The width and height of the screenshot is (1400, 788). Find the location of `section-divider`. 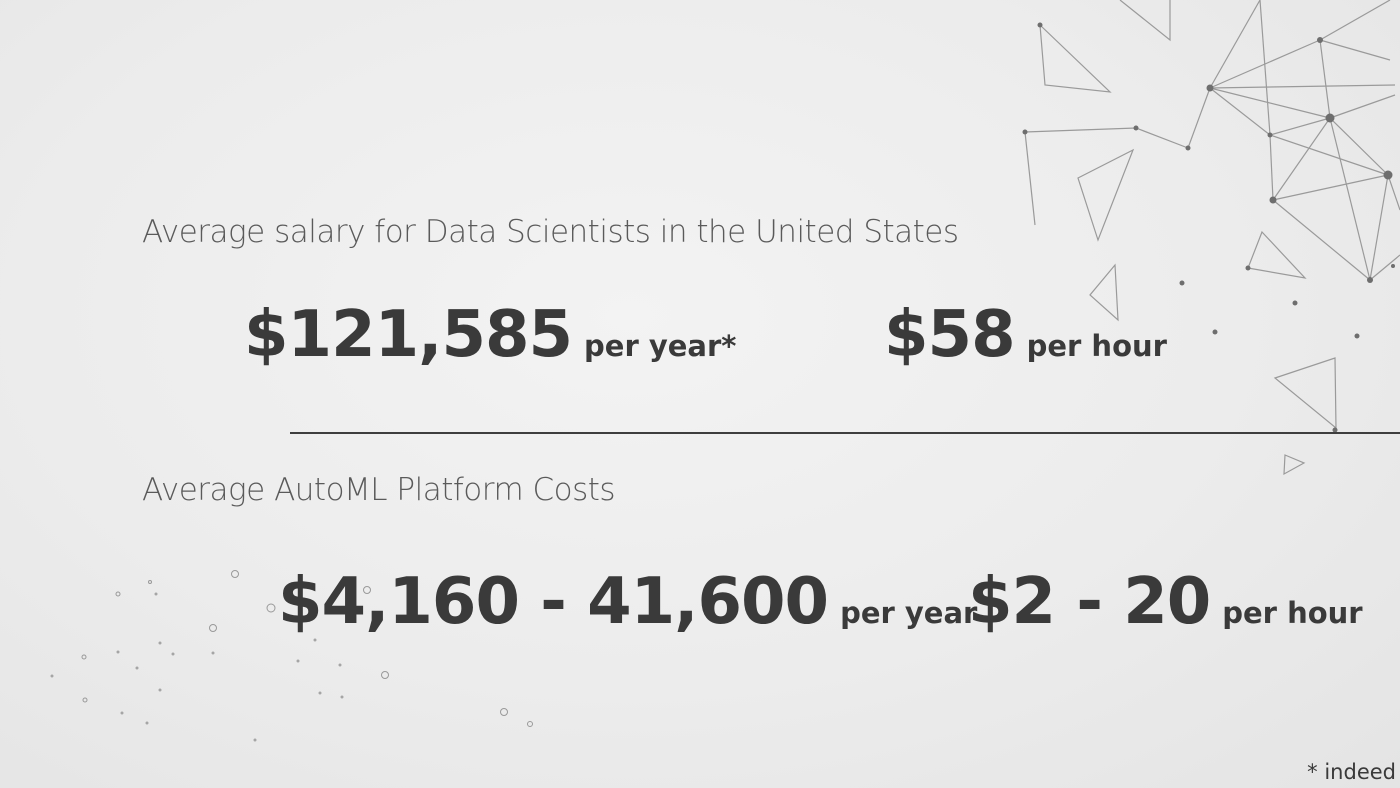

section-divider is located at coordinates (845, 433).